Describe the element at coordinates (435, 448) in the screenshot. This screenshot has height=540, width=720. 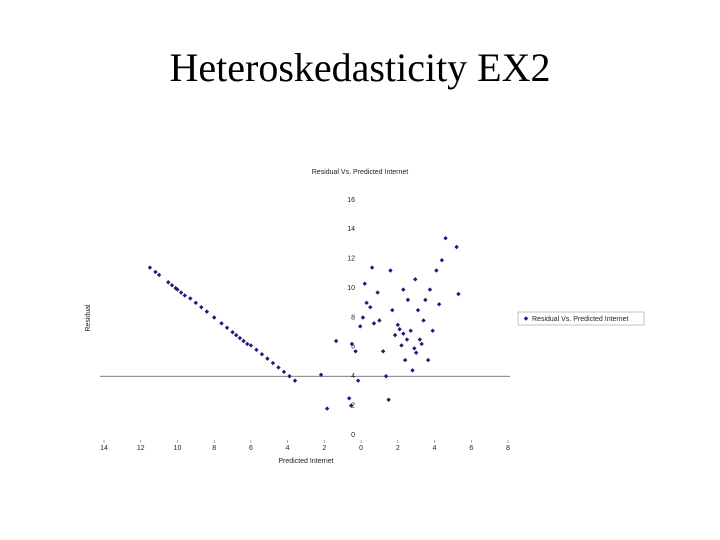
I see `x-tick-label: 4` at that location.